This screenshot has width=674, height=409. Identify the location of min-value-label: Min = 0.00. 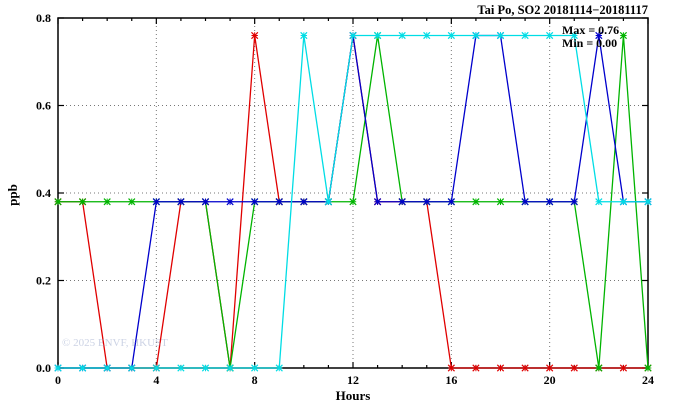
(590, 43).